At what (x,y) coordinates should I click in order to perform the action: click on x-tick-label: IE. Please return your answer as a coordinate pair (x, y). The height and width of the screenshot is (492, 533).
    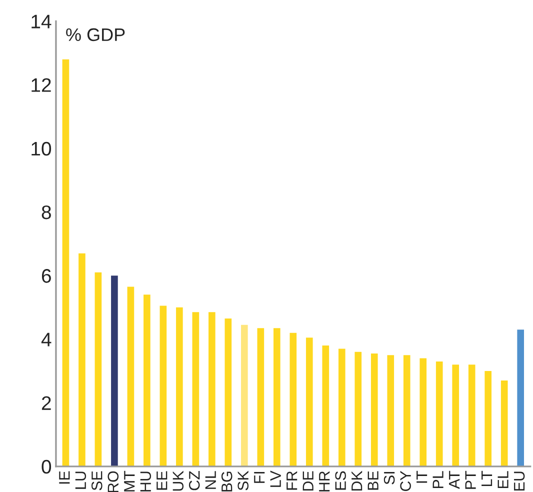
    Looking at the image, I should click on (64, 477).